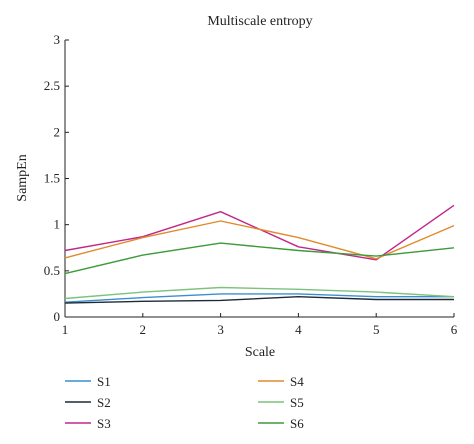  Describe the element at coordinates (88, 381) in the screenshot. I see `legend-item-s1: S1` at that location.